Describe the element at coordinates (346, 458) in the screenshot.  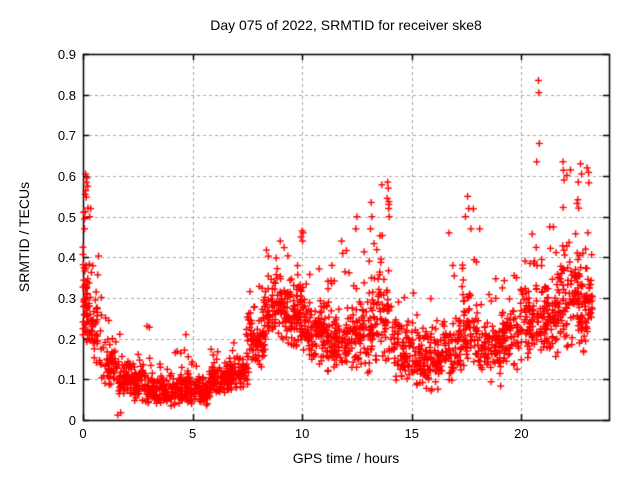
I see `x-axis-label: GPS time / hours` at that location.